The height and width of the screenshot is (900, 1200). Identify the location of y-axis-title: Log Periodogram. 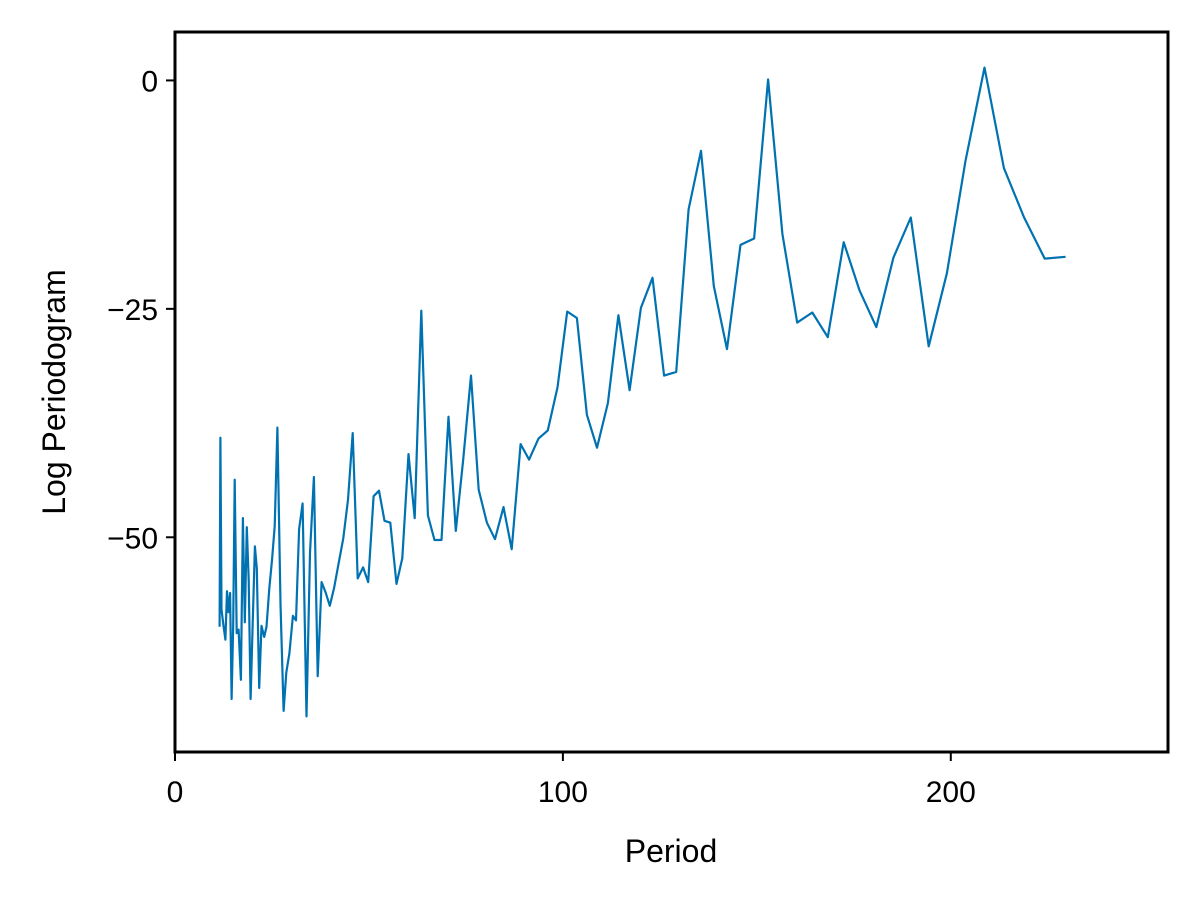
(54, 391).